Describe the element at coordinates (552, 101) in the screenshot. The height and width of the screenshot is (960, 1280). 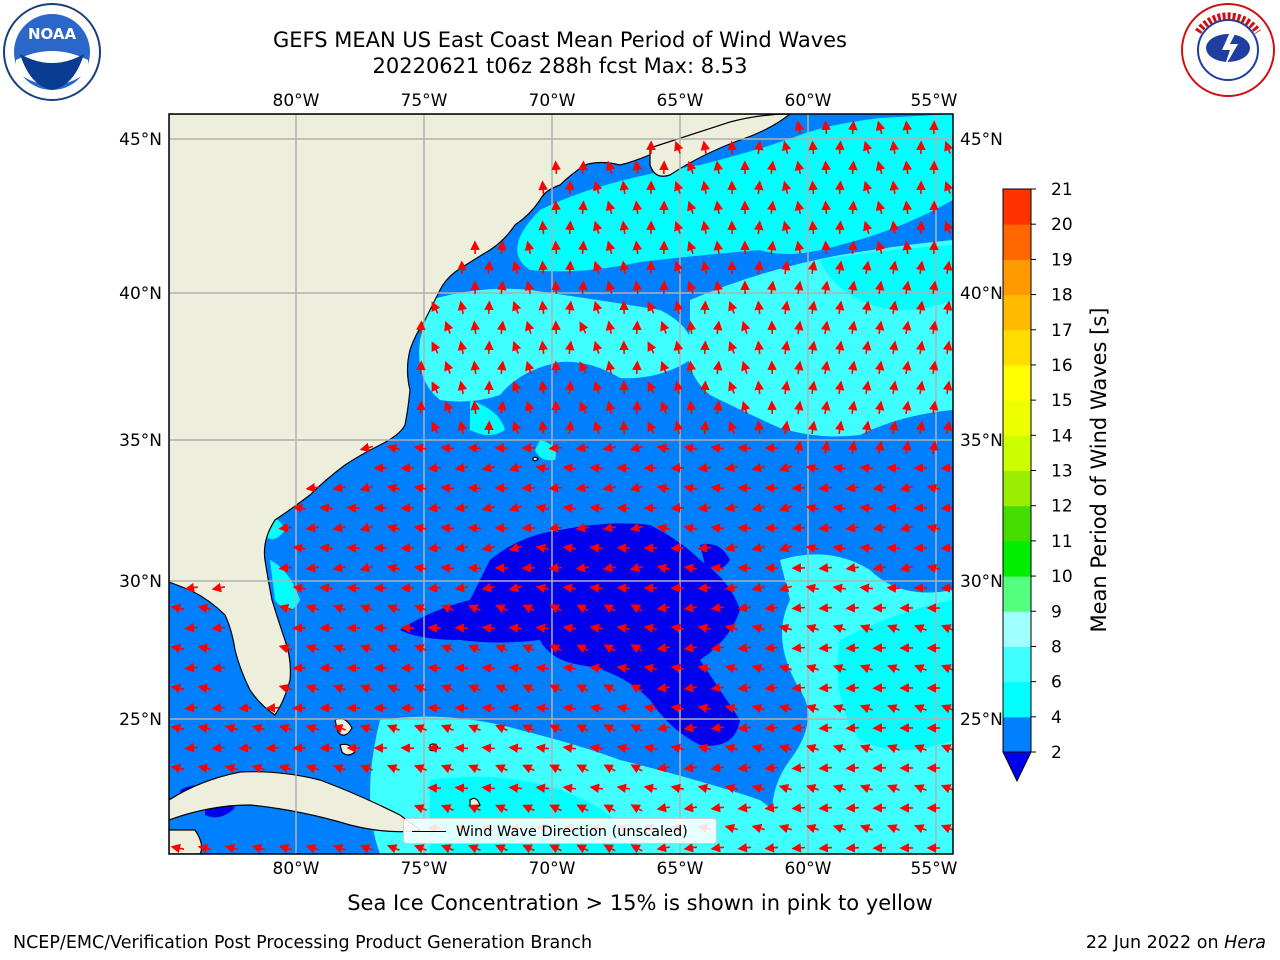
I see `lon-label-top: 70°W` at that location.